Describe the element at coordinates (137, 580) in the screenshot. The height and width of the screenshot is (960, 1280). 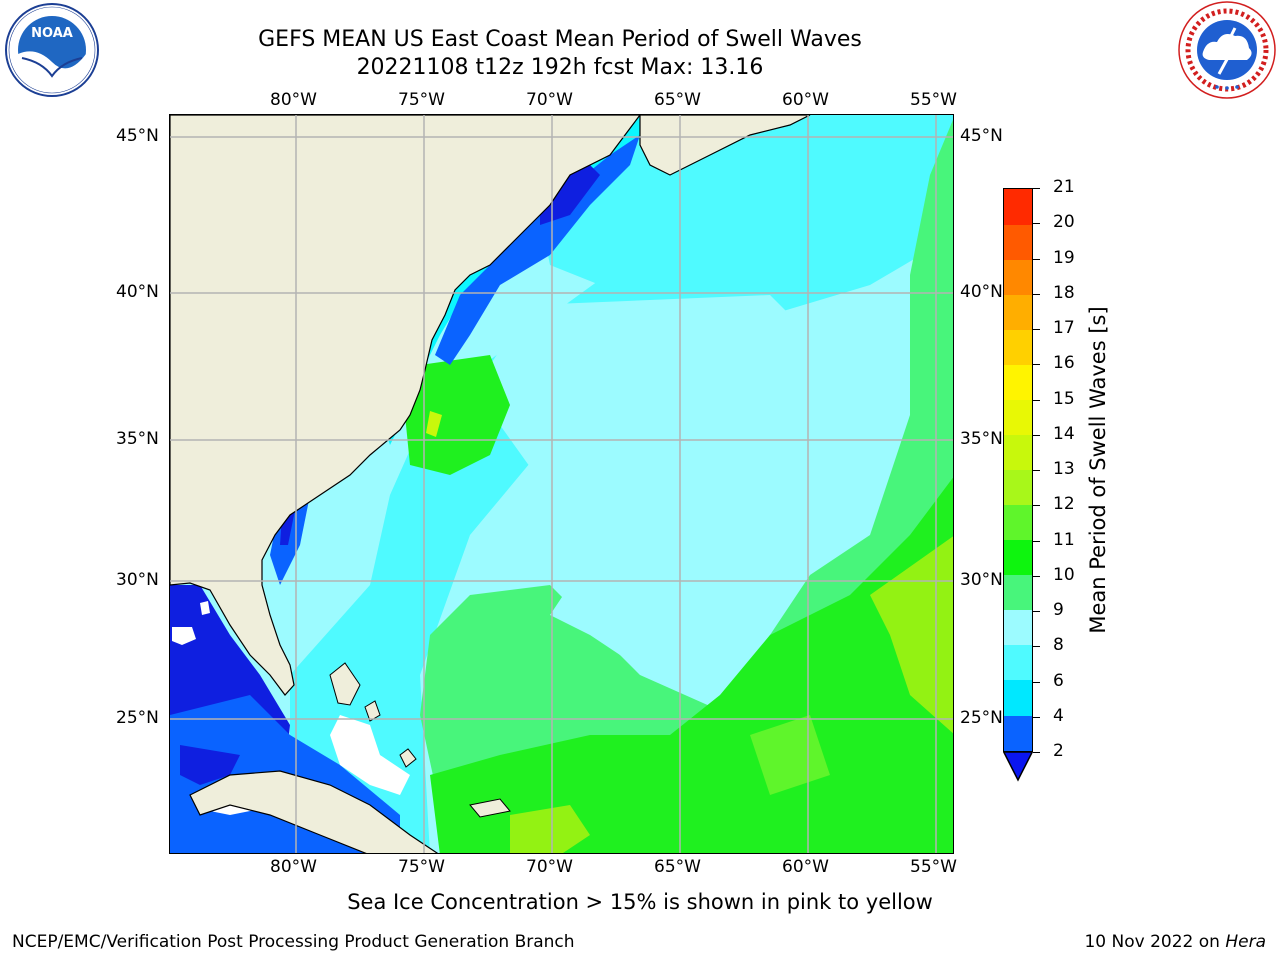
I see `lat-label-left: 30°N` at that location.